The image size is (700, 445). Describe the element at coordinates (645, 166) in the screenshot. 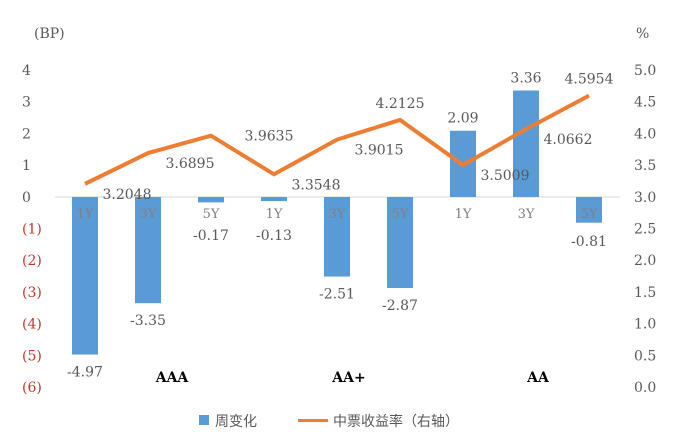

I see `right-tick-label: 3.5` at that location.